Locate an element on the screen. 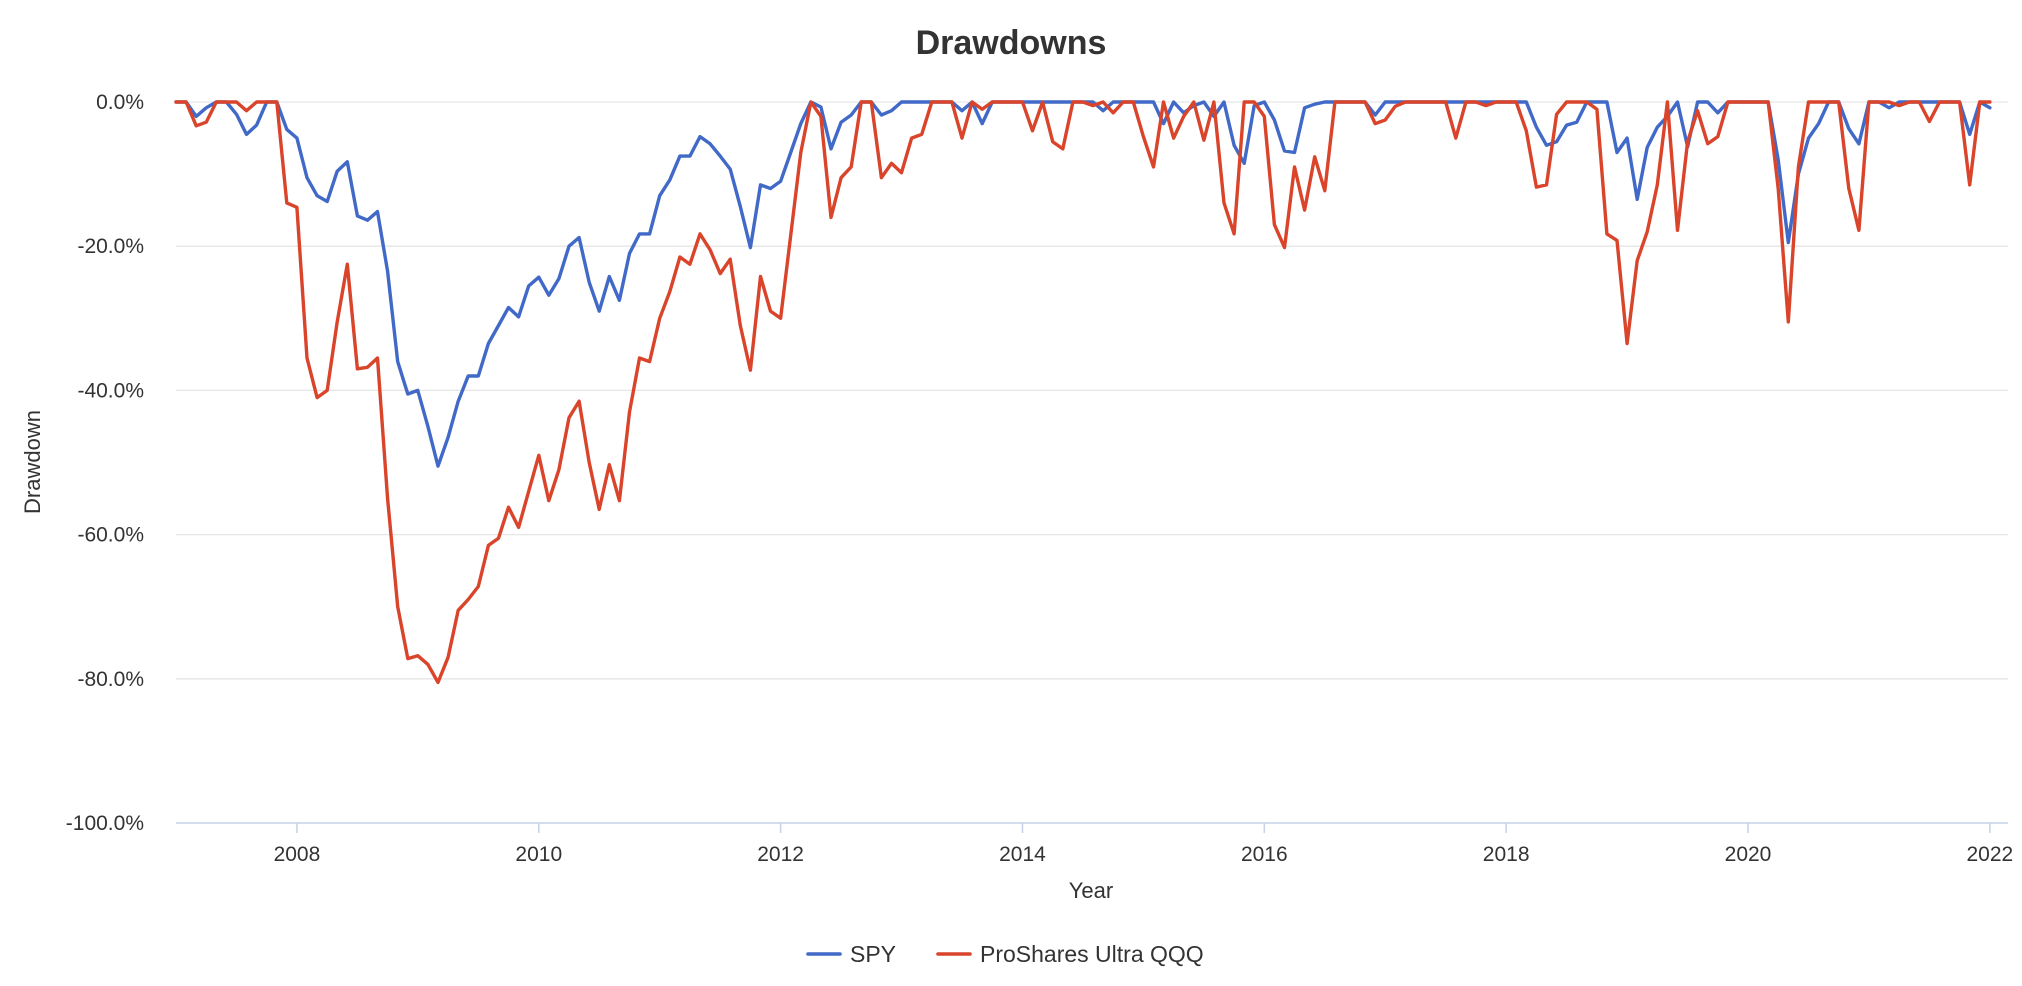  x-axis-label: Year is located at coordinates (1091, 890).